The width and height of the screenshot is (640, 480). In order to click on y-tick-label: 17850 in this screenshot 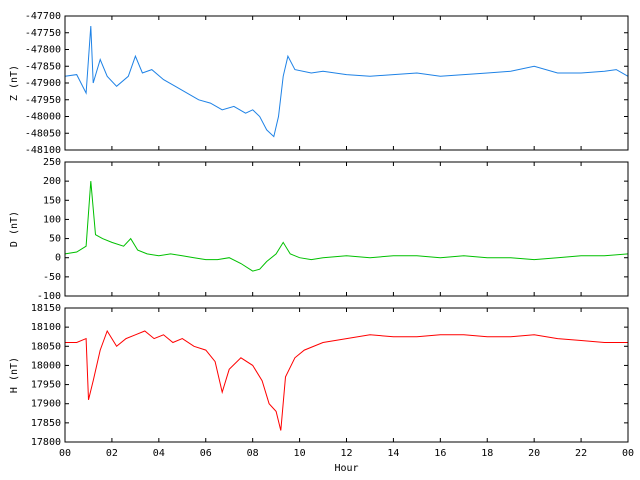, I will do `click(46, 423)`.